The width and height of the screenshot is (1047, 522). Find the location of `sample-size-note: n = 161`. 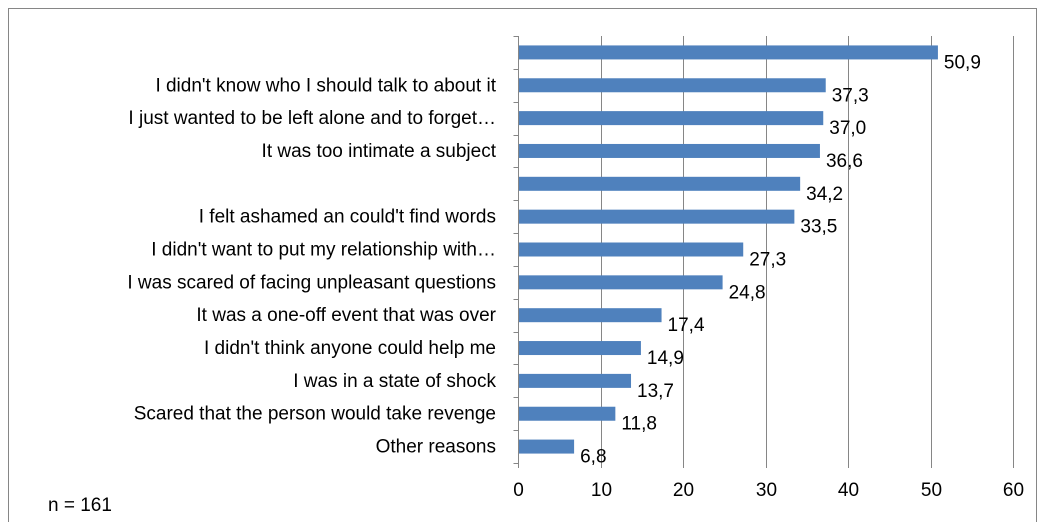

sample-size-note: n = 161 is located at coordinates (80, 505).